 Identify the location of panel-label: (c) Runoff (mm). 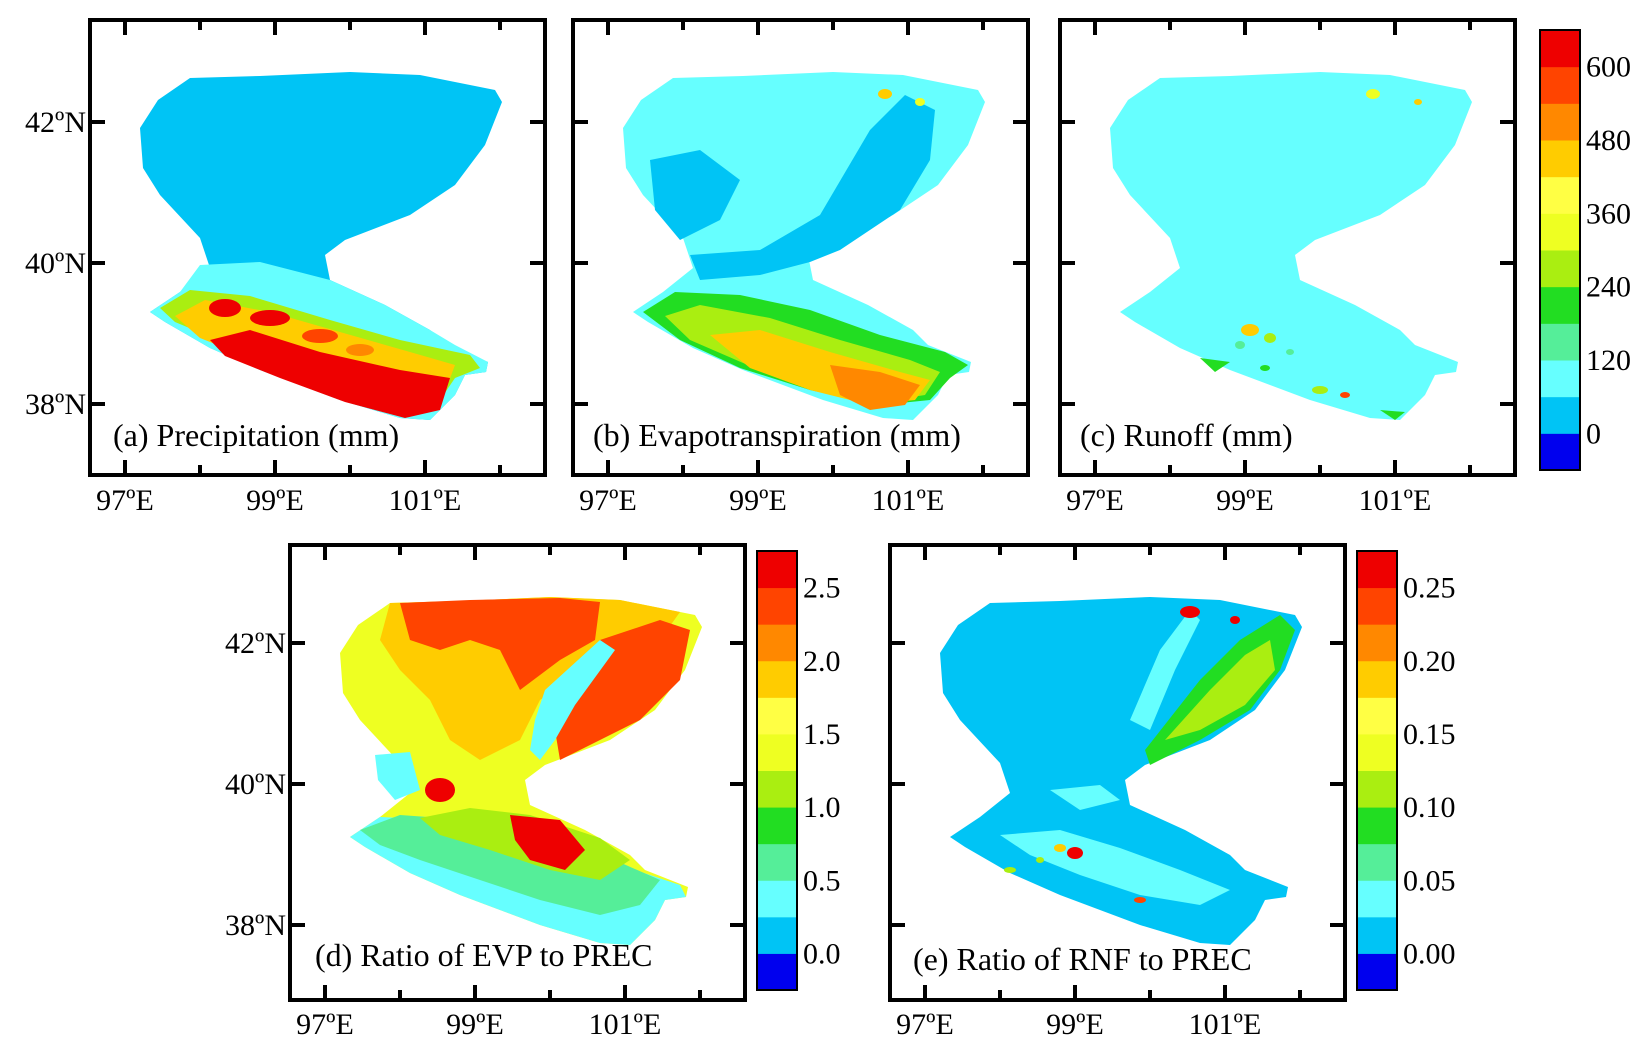
(1186, 435).